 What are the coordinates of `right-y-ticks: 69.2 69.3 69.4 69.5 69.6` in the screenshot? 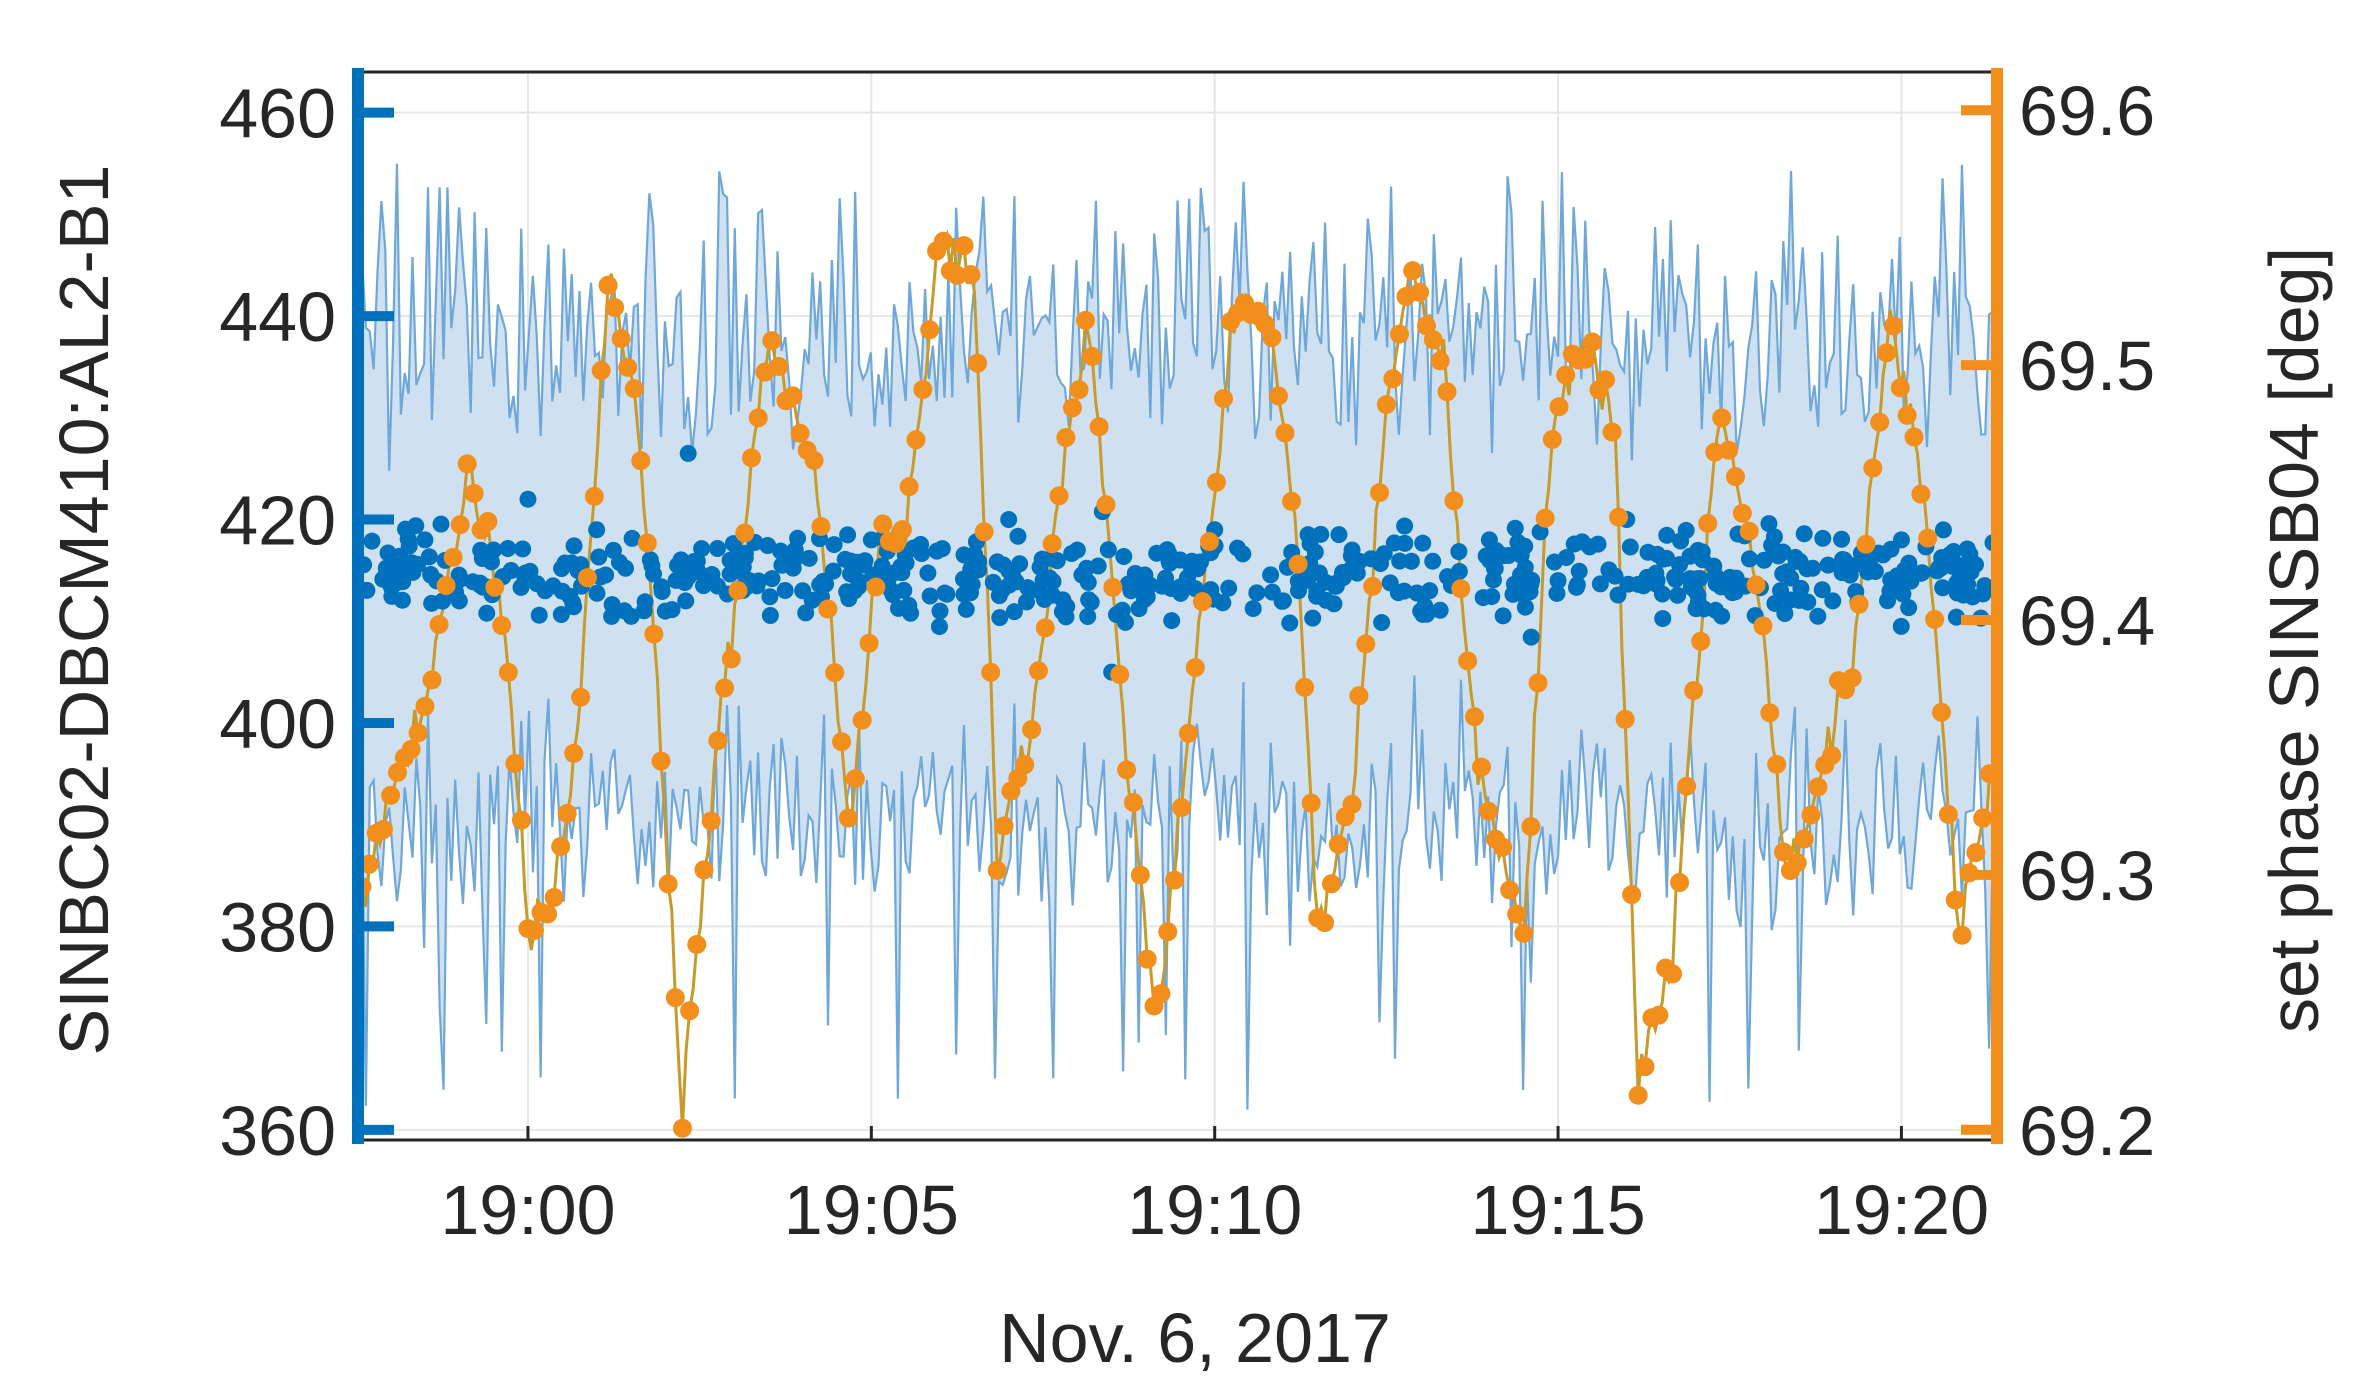 It's located at (2058, 621).